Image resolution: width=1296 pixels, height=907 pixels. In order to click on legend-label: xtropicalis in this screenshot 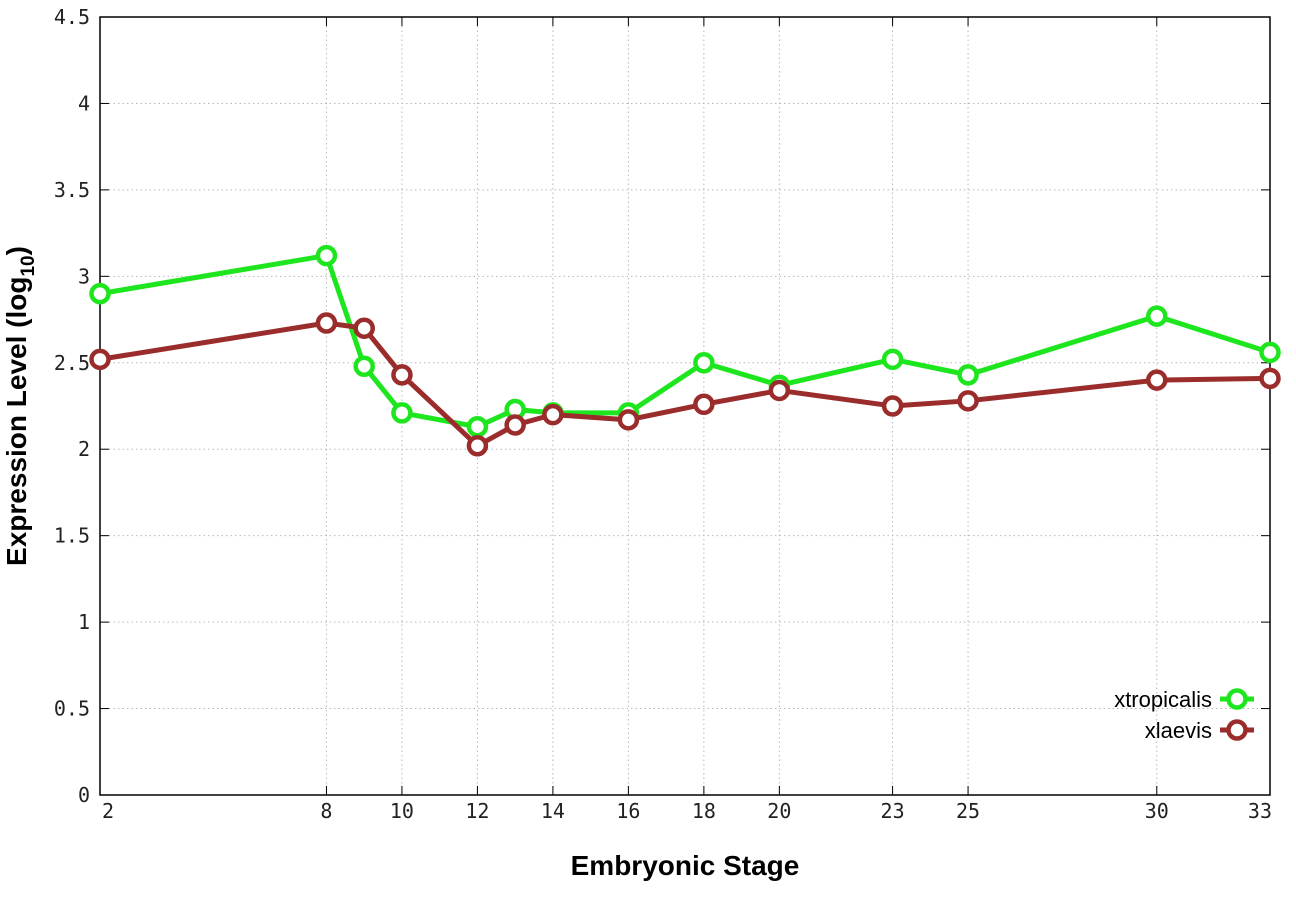, I will do `click(1163, 699)`.